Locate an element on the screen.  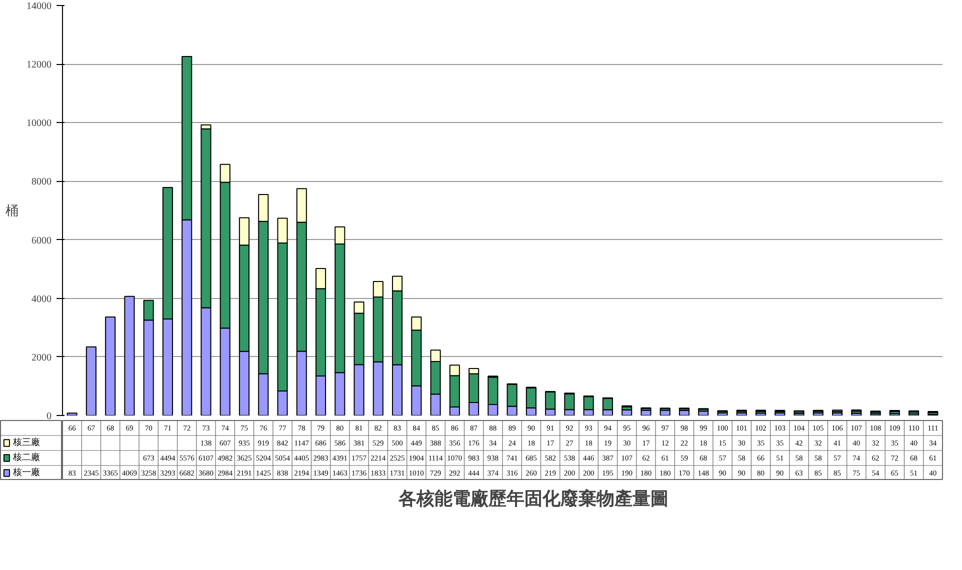
y-tick-label: 6000 is located at coordinates (42, 240).